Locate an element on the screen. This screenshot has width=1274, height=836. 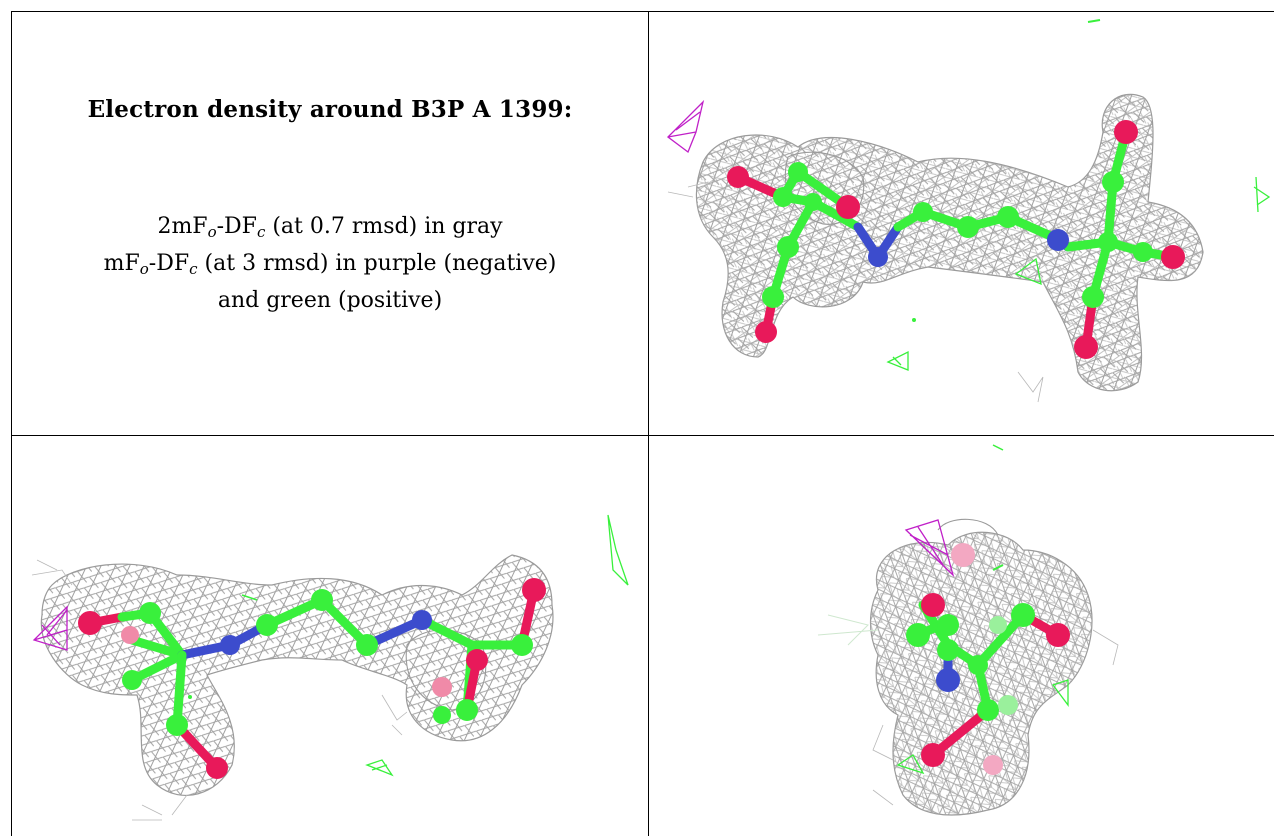
view-3-canvas is located at coordinates (968, 630).